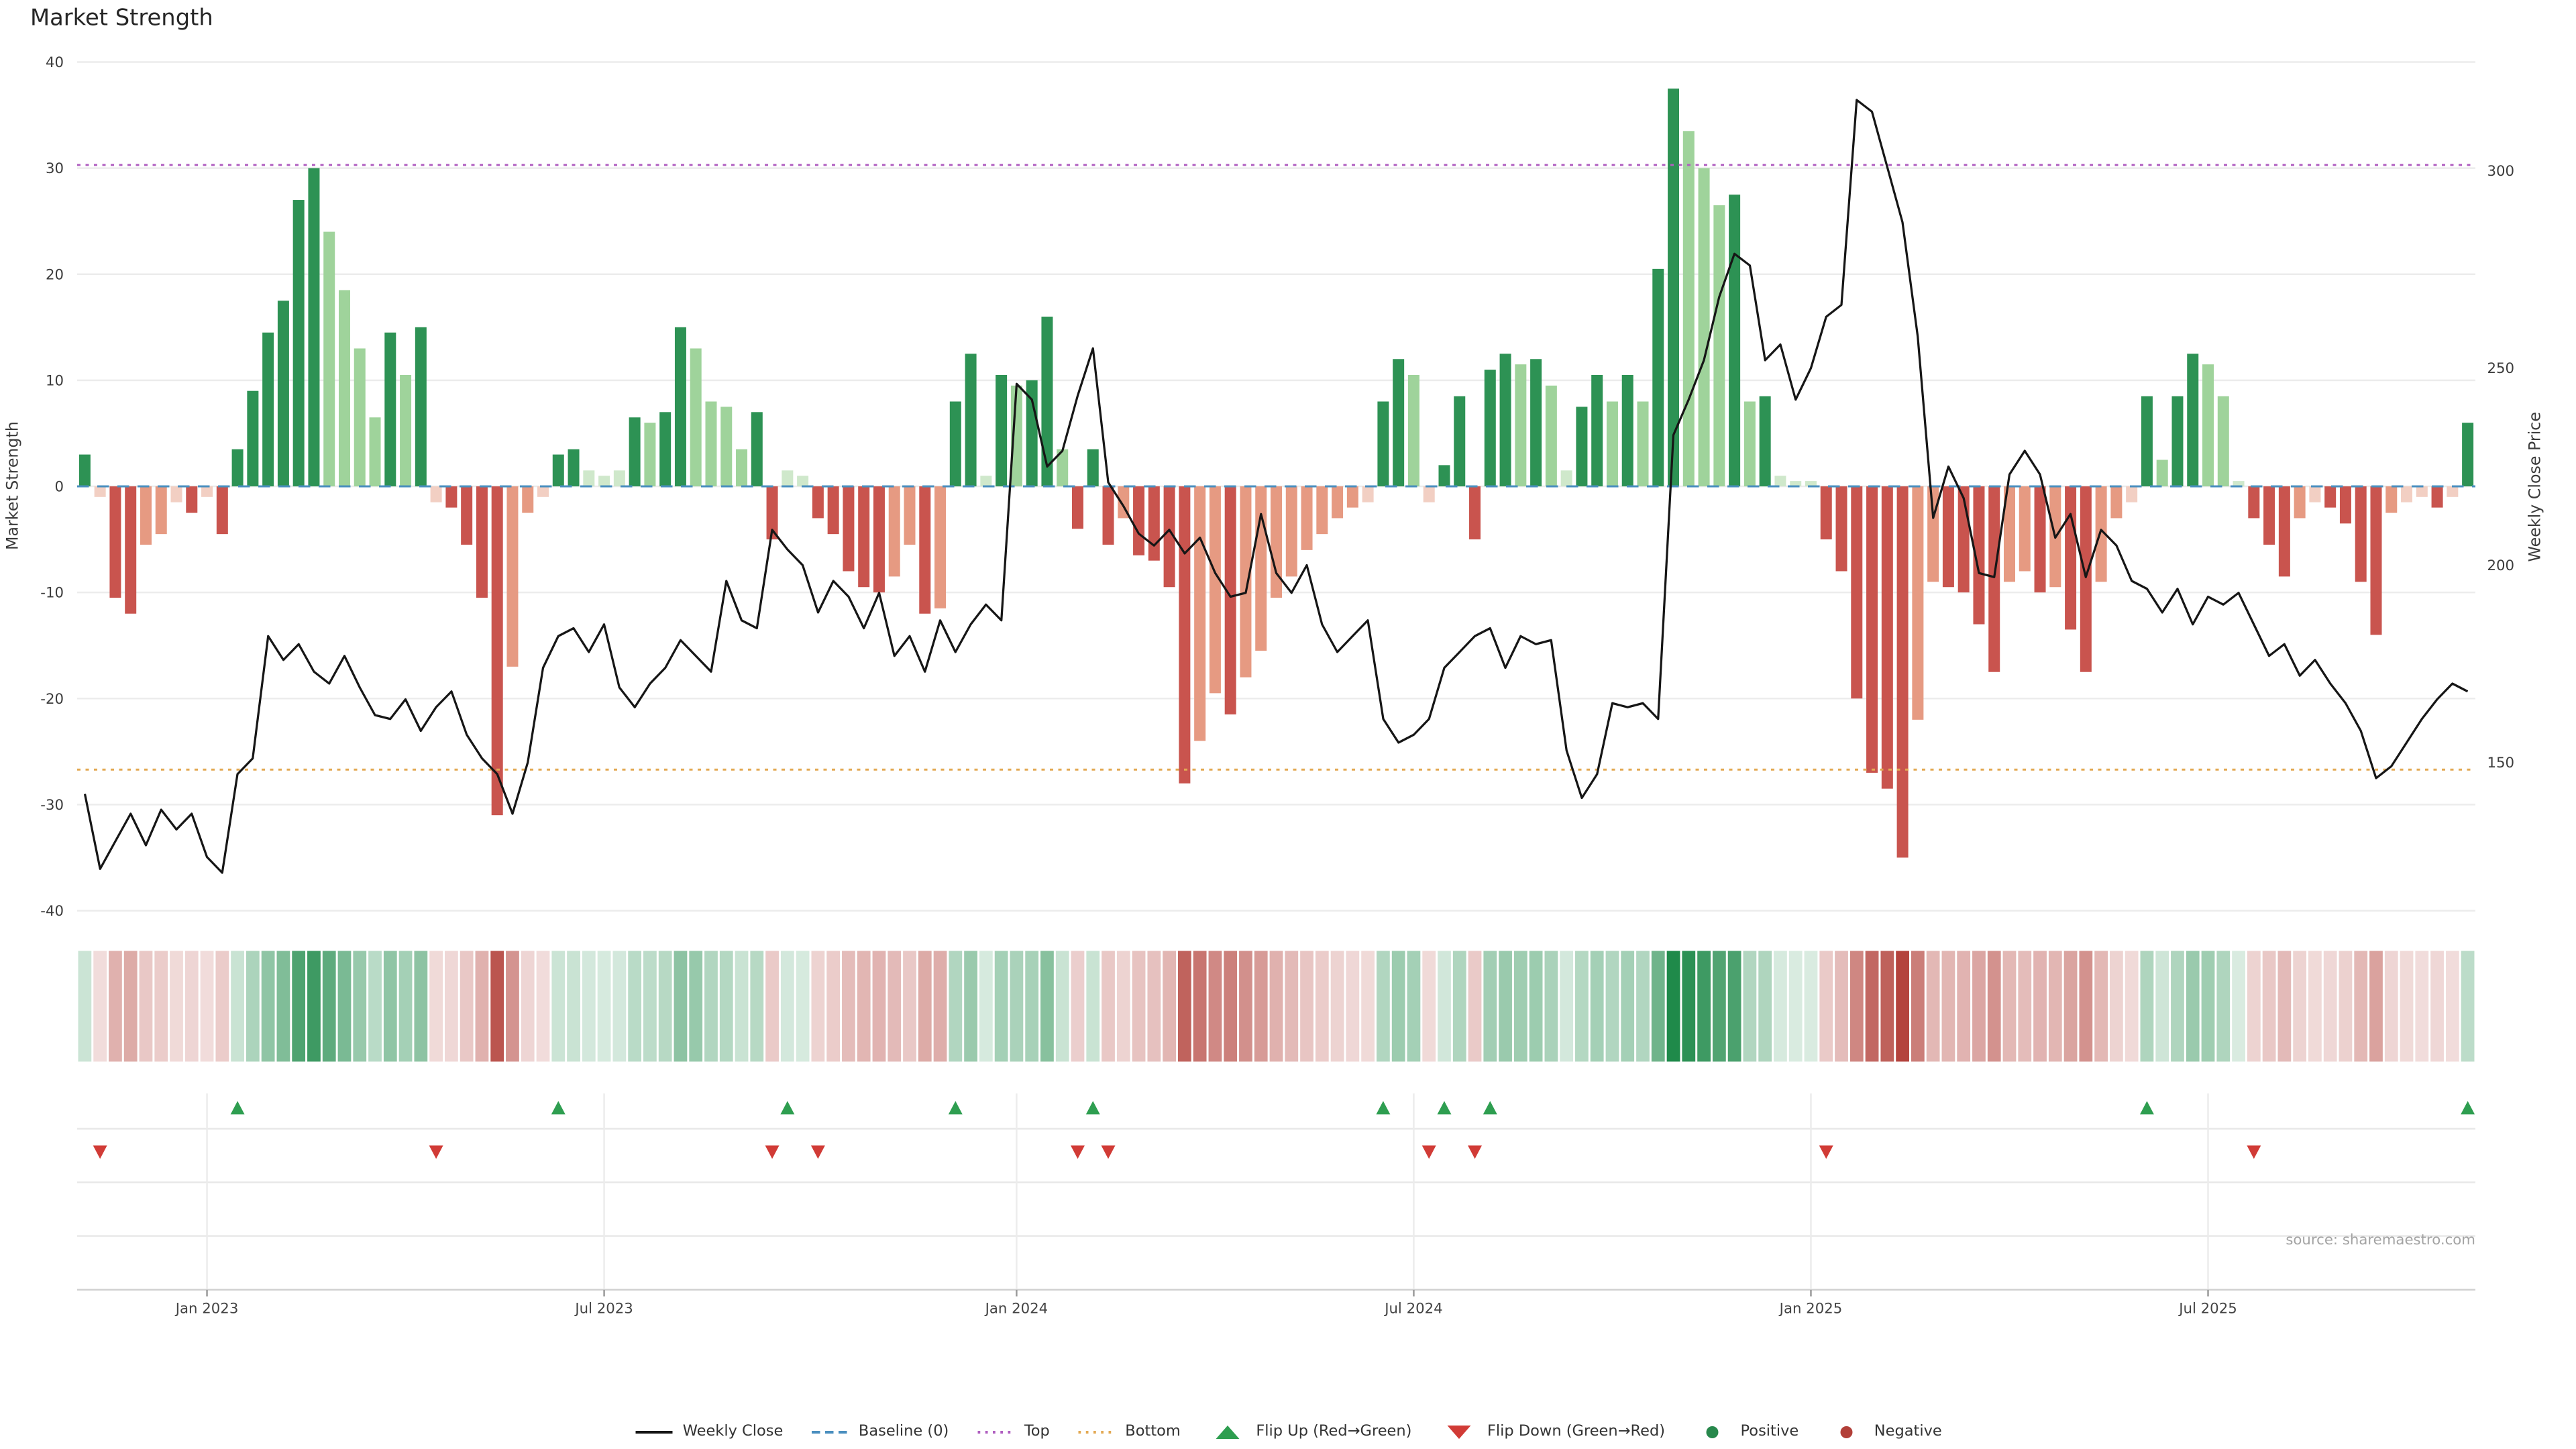 Image resolution: width=2576 pixels, height=1449 pixels. What do you see at coordinates (1769, 1432) in the screenshot?
I see `legend-label: Positive` at bounding box center [1769, 1432].